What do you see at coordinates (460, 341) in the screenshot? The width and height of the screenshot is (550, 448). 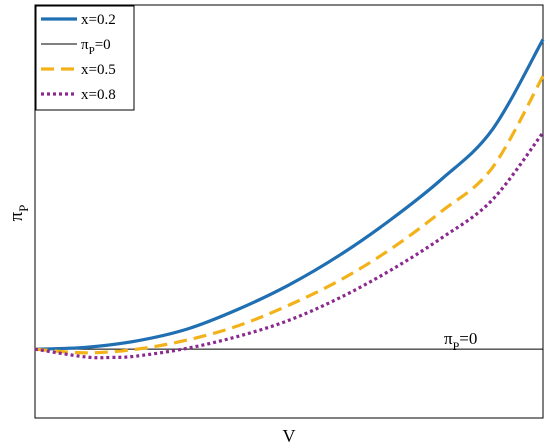 I see `zero-line-annotation: πP=0` at bounding box center [460, 341].